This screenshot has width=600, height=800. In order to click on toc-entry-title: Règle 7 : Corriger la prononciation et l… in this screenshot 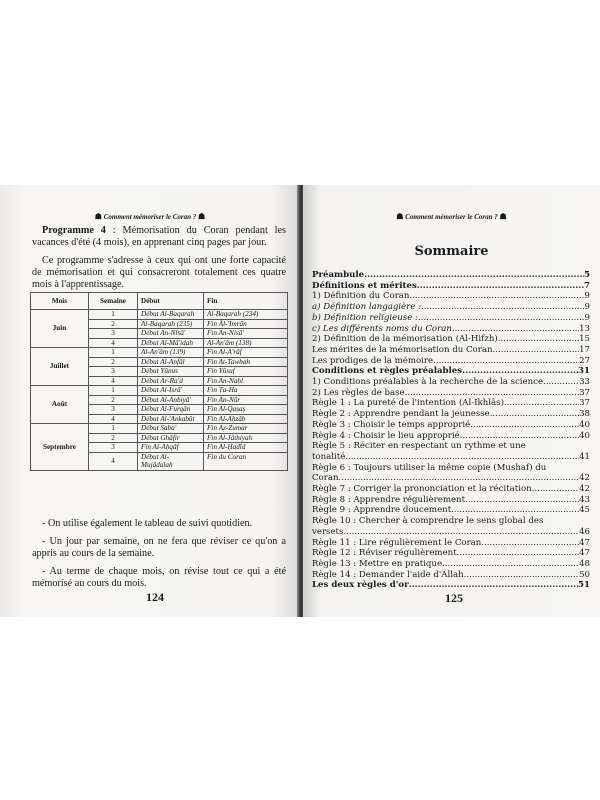, I will do `click(422, 489)`.